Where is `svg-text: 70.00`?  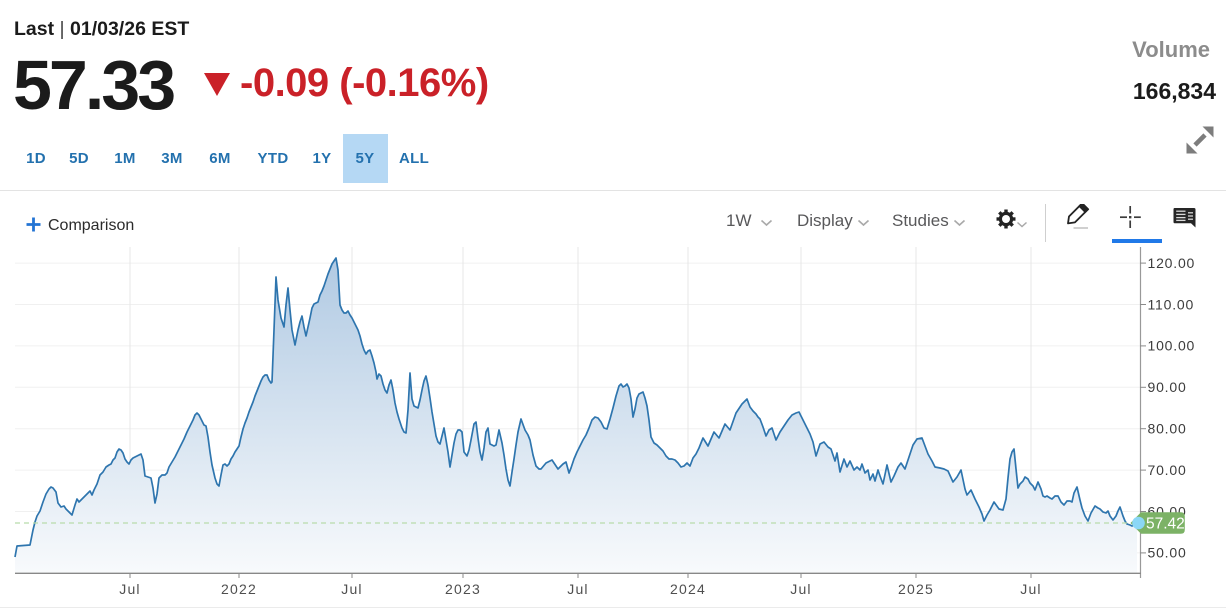
svg-text: 70.00 is located at coordinates (1167, 470).